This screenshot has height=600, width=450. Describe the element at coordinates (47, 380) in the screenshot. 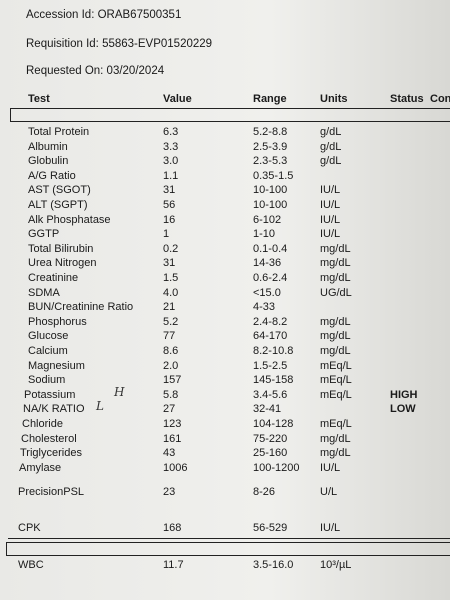

I see `cell-test: Sodium` at that location.